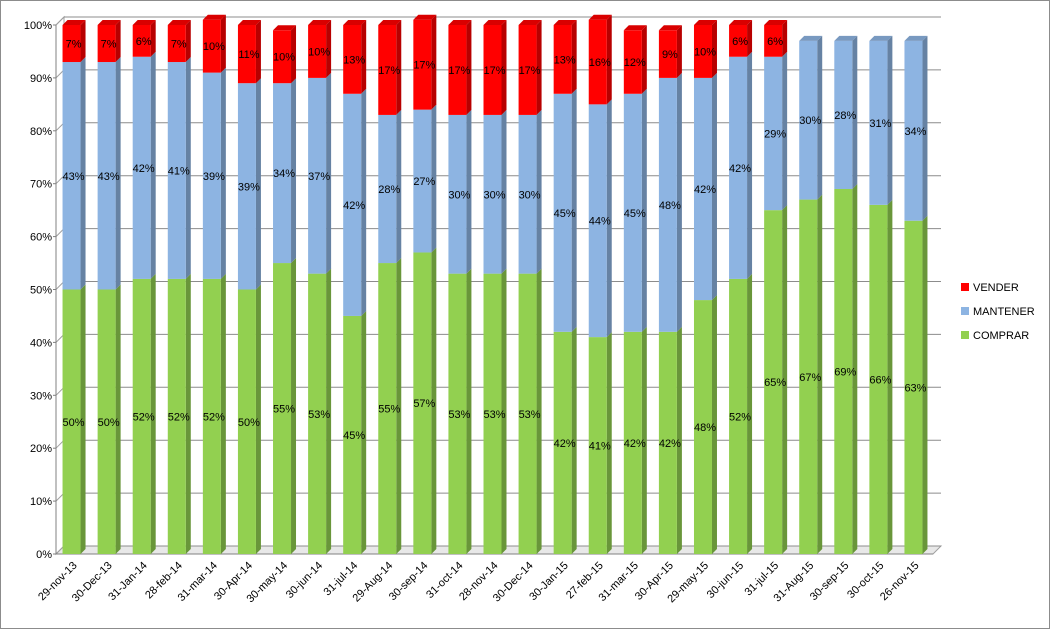 The image size is (1050, 629). What do you see at coordinates (179, 171) in the screenshot?
I see `data-label-mantener: 41%` at bounding box center [179, 171].